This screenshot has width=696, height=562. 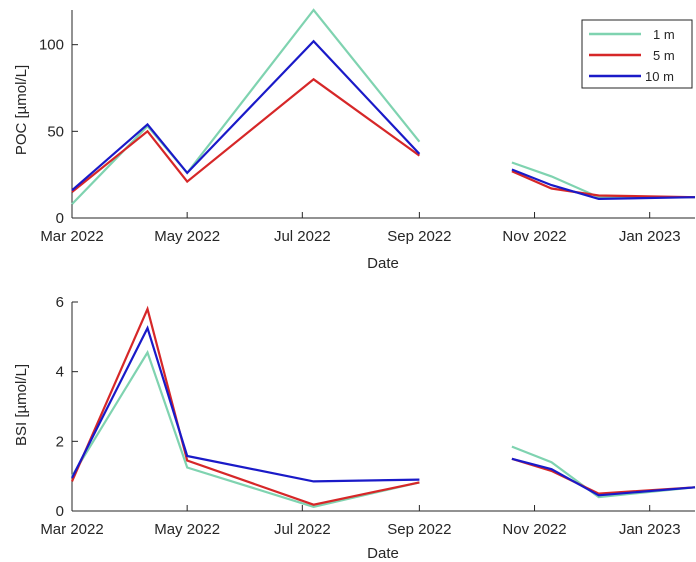 I want to click on bsi-y-tick-label: 2, so click(x=60, y=441).